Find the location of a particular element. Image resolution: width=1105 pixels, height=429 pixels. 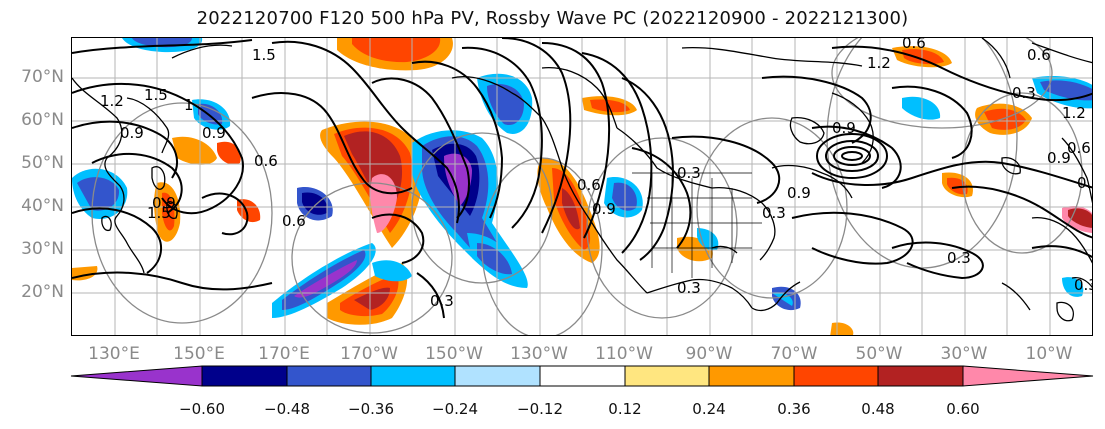

colorbar-label: −0.48 is located at coordinates (287, 409).